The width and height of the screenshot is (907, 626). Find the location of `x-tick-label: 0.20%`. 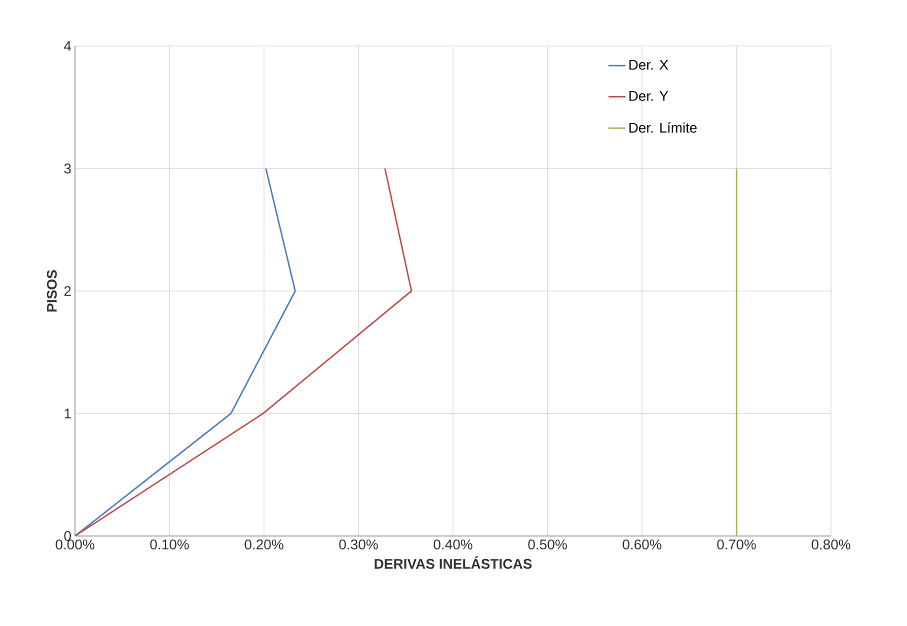

x-tick-label: 0.20% is located at coordinates (264, 545).